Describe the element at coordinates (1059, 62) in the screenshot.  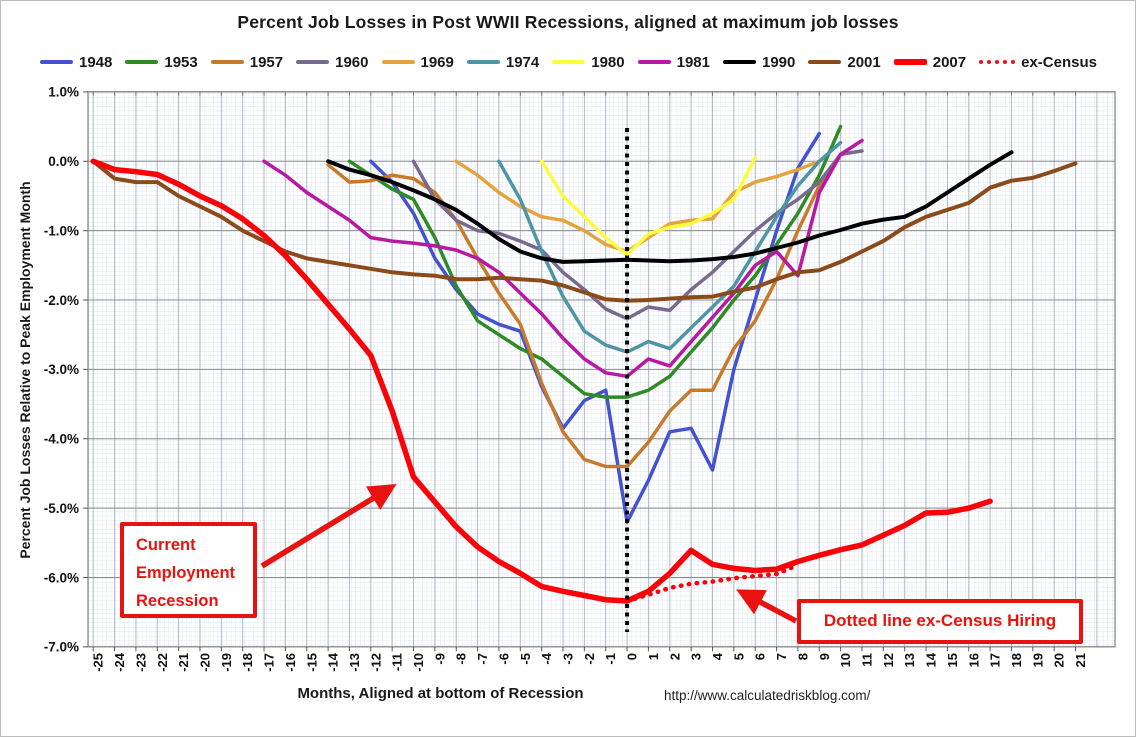
I see `legend-label: ex-Census` at that location.